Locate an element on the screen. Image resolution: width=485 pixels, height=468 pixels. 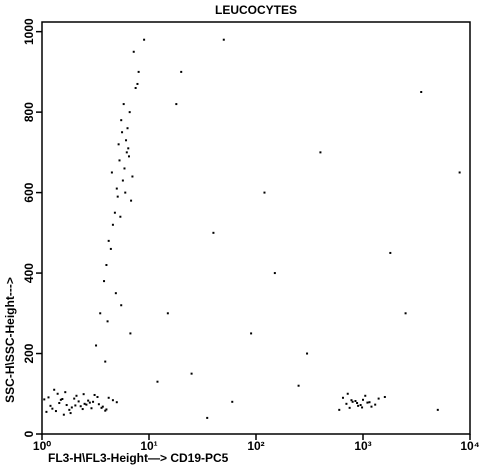
y-tick-label: 0 is located at coordinates (29, 433).